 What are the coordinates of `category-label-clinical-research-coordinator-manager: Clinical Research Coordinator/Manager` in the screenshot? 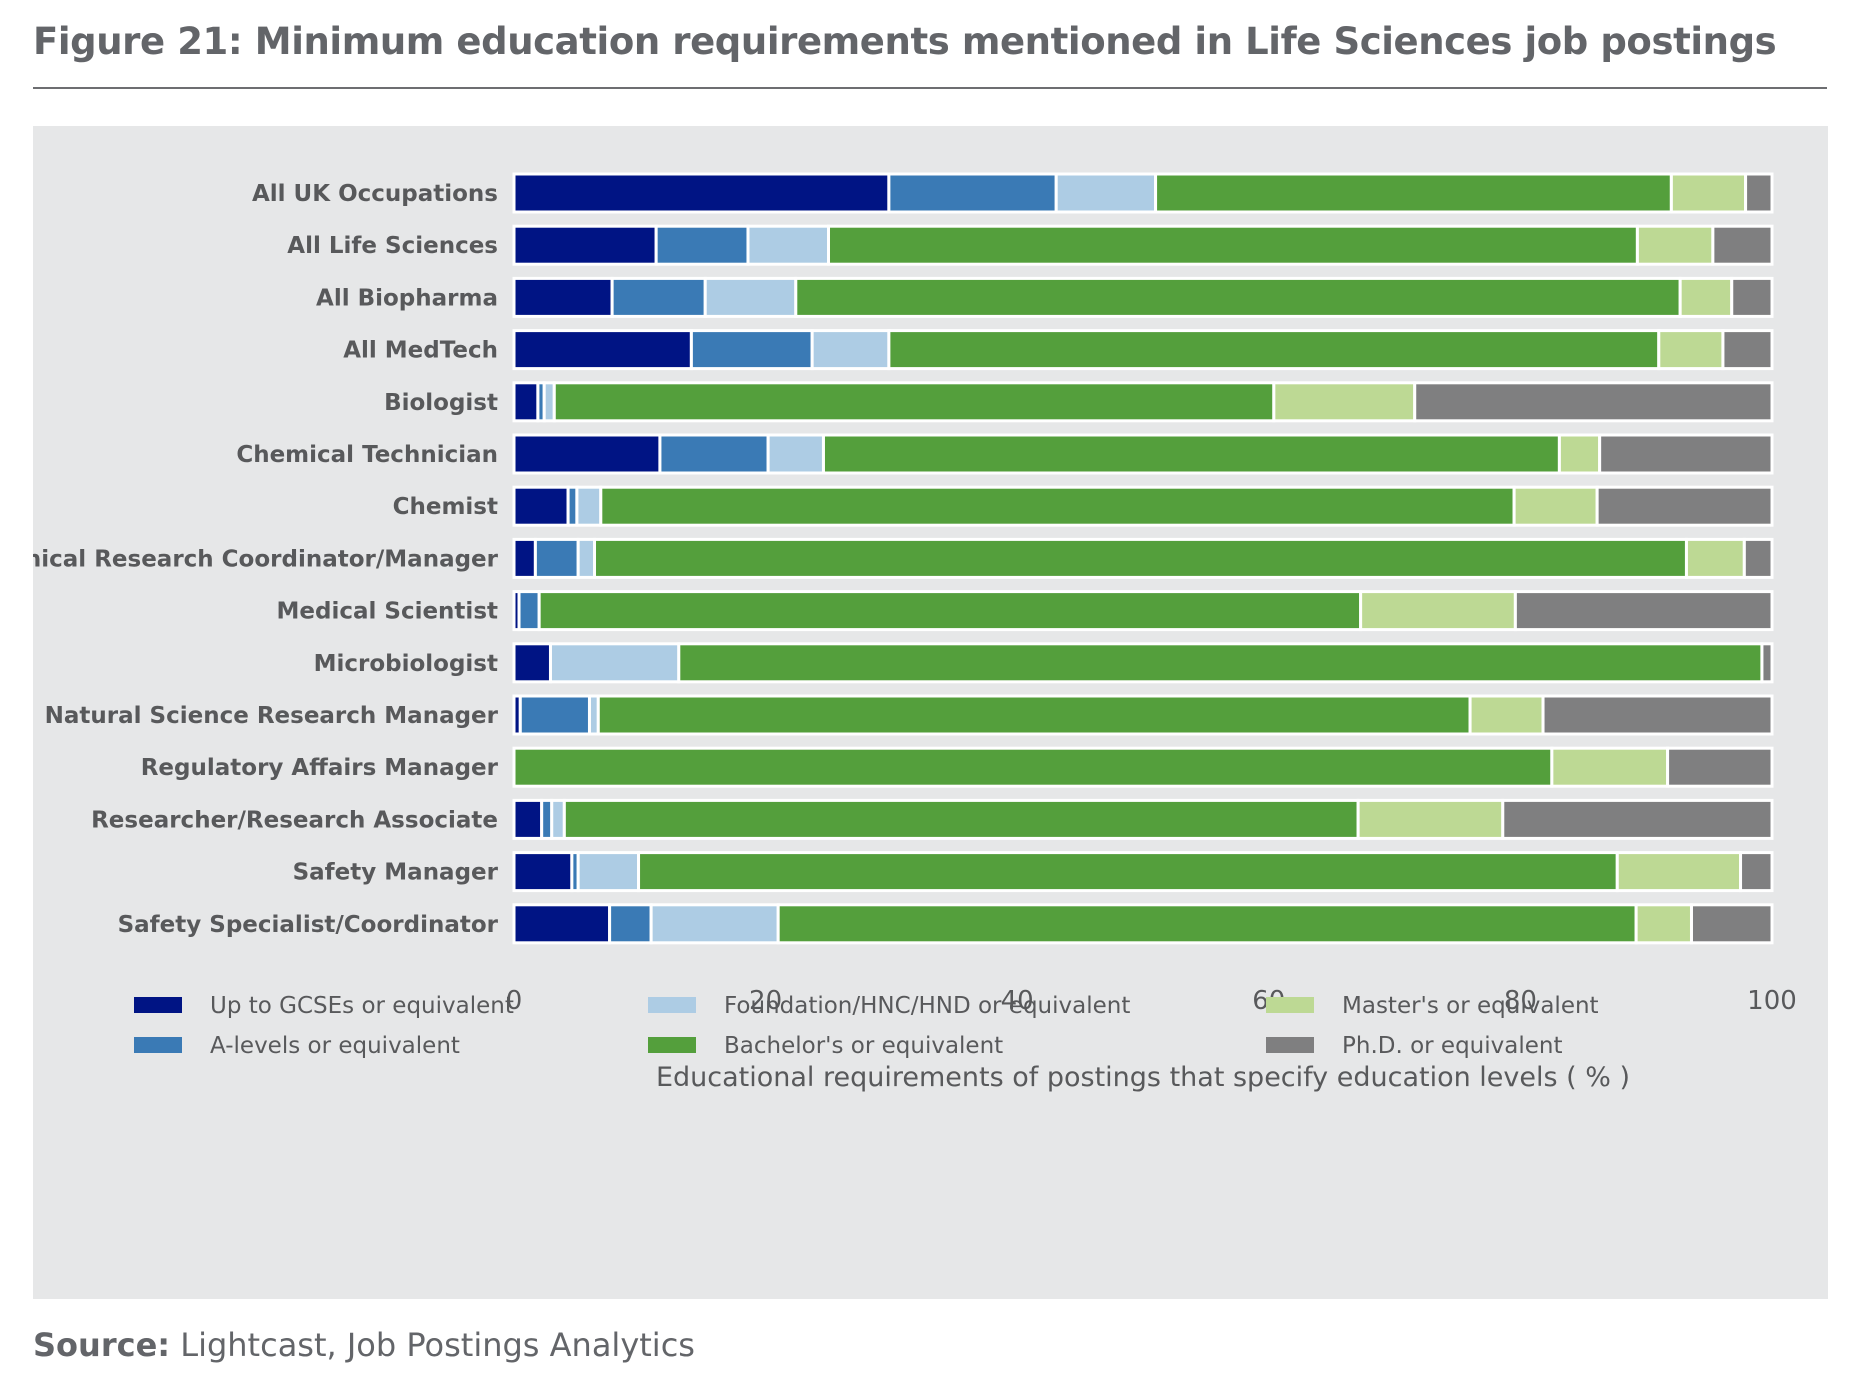 It's located at (266, 559).